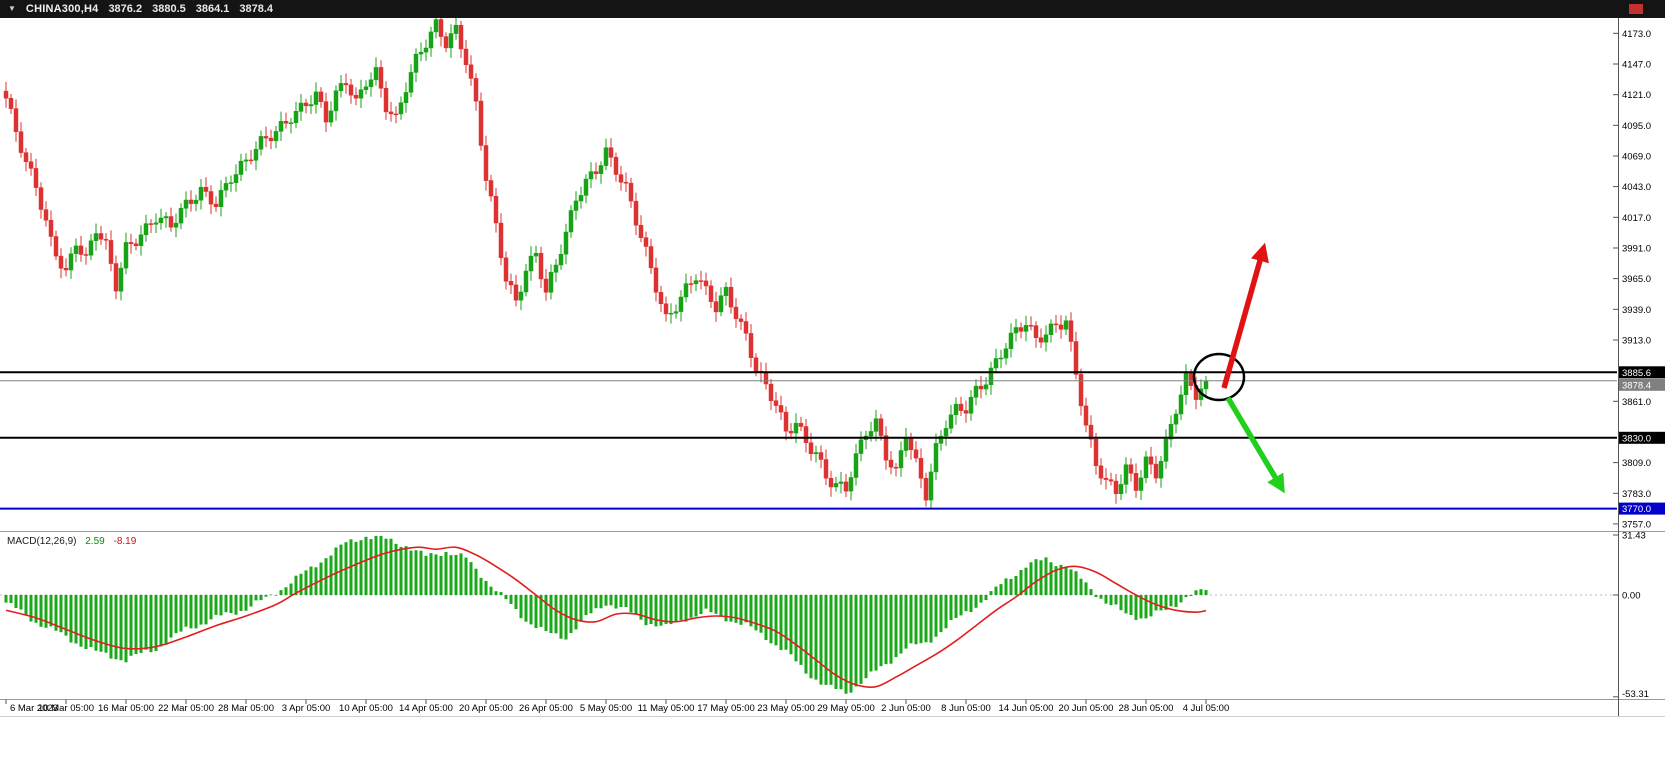 The image size is (1665, 765). What do you see at coordinates (1636, 218) in the screenshot?
I see `price-tick-label: 4017.0` at bounding box center [1636, 218].